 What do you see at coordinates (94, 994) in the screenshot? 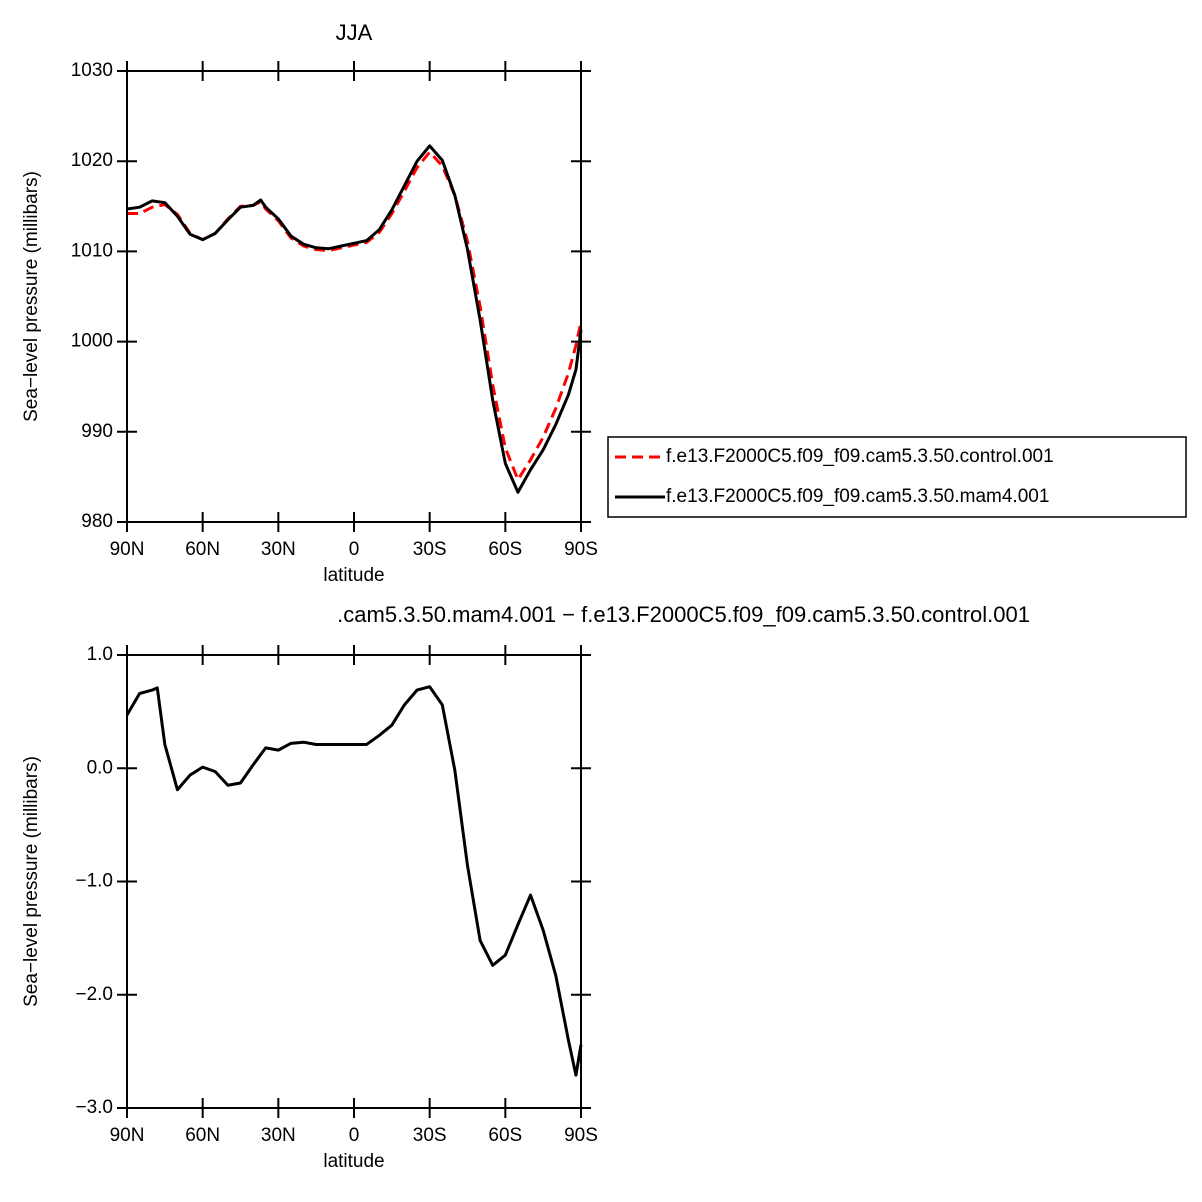
I see `y-tick-label: −2.0` at bounding box center [94, 994].